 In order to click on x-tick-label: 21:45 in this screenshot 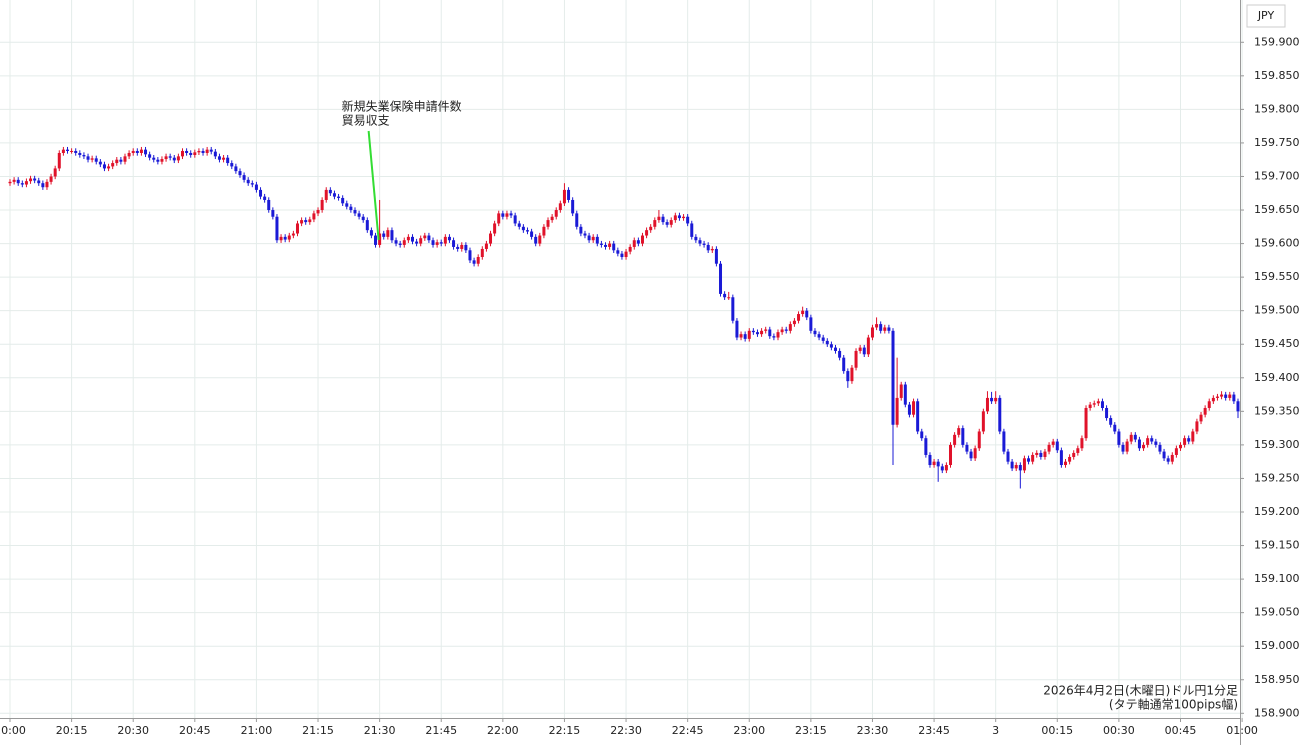, I will do `click(441, 730)`.